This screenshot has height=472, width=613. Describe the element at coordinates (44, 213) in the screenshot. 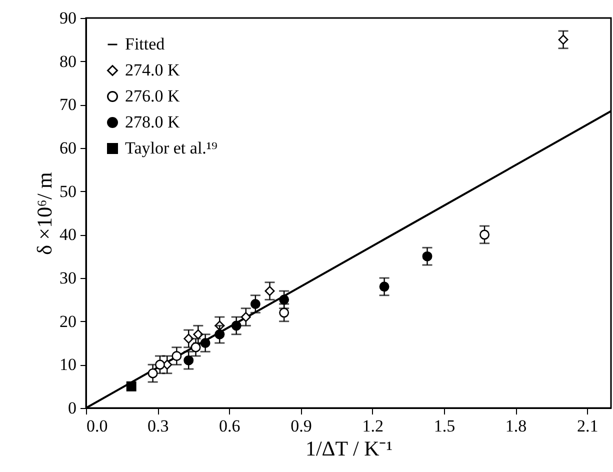

I see `y-axis-title: δ ×10⁶/ m` at that location.